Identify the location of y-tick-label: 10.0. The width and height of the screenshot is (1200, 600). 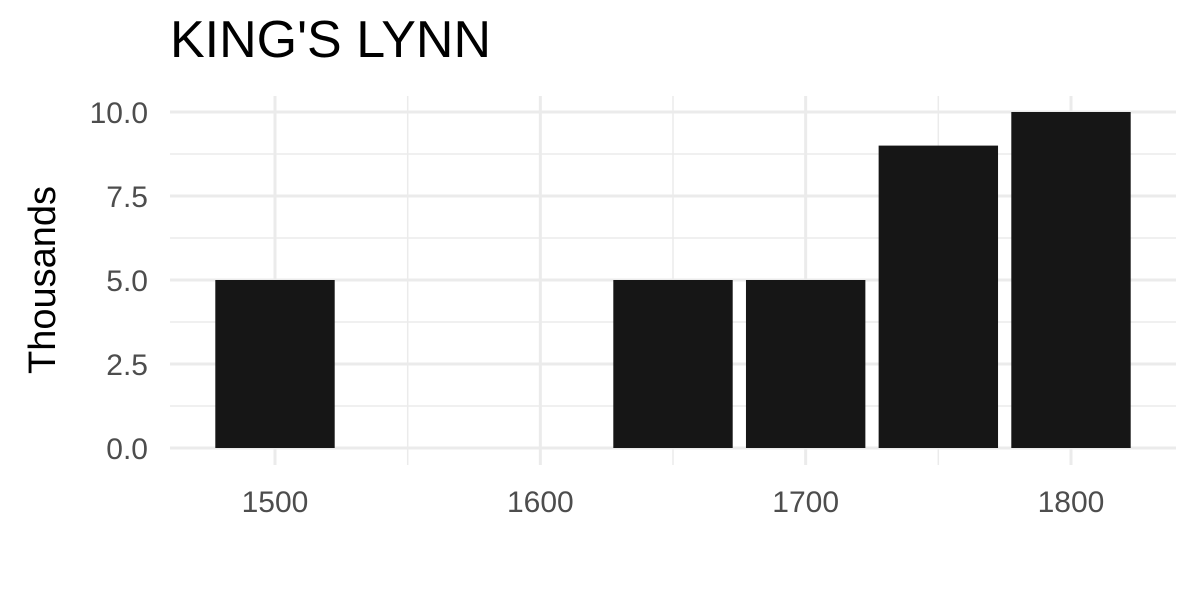
(119, 113).